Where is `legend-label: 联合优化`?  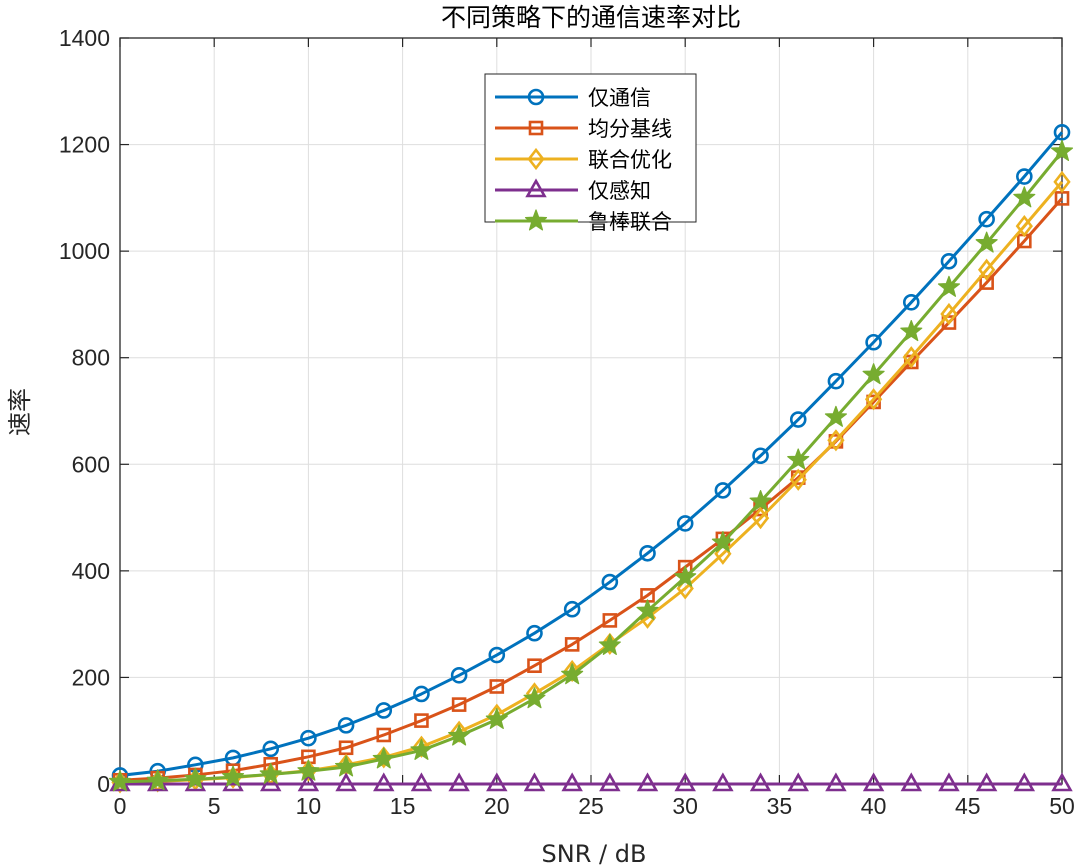
legend-label: 联合优化 is located at coordinates (630, 160).